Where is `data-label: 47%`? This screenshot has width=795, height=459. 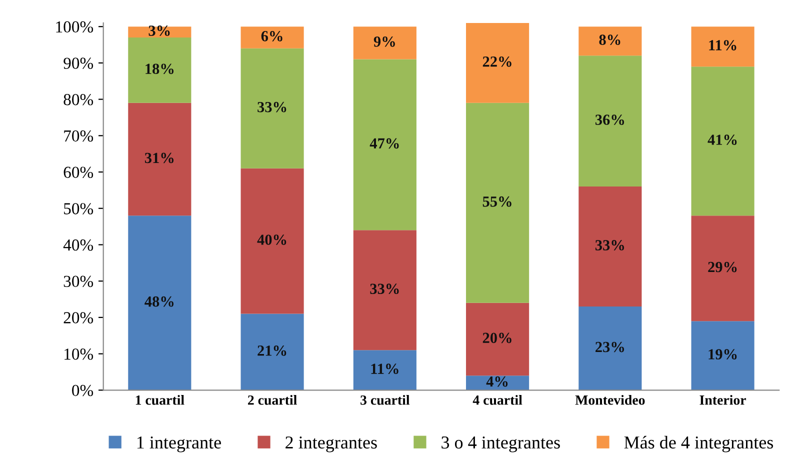
data-label: 47% is located at coordinates (384, 143).